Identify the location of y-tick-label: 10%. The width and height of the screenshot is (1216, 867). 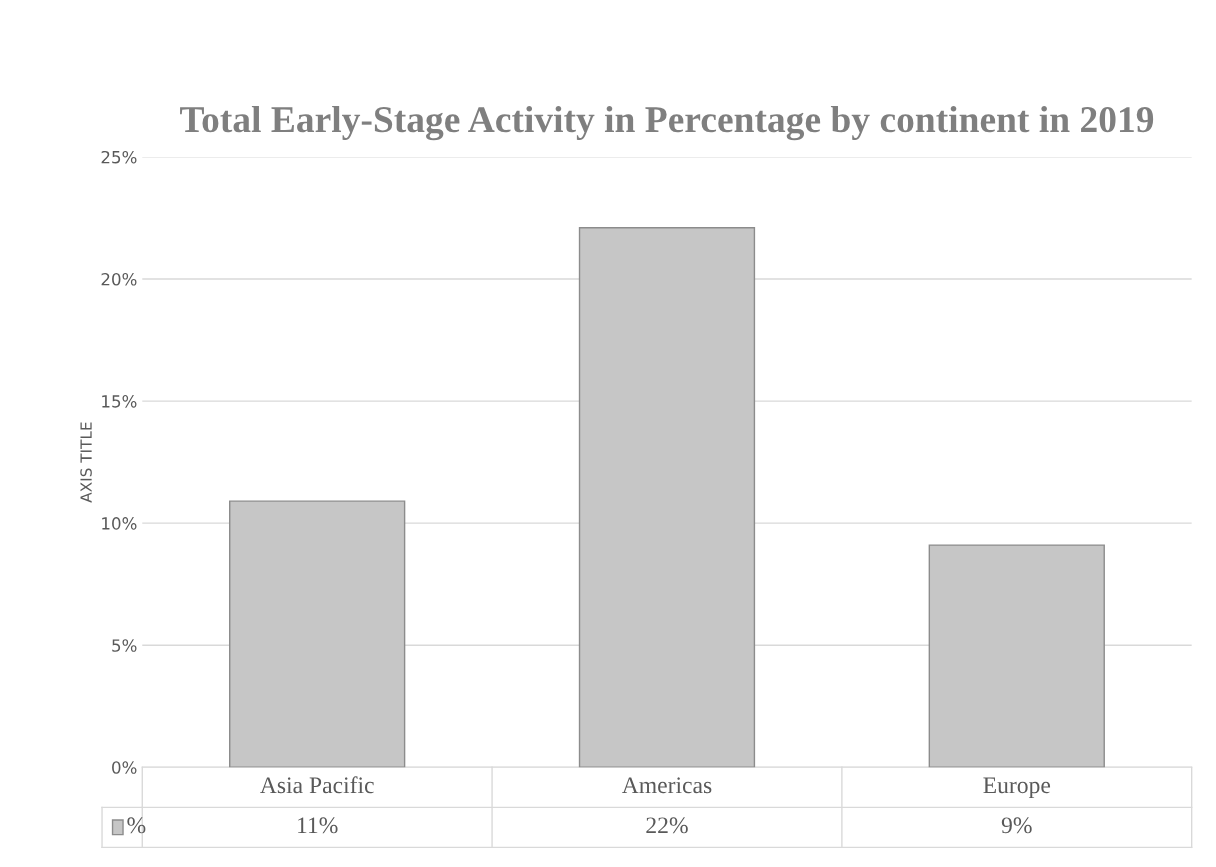
(119, 523).